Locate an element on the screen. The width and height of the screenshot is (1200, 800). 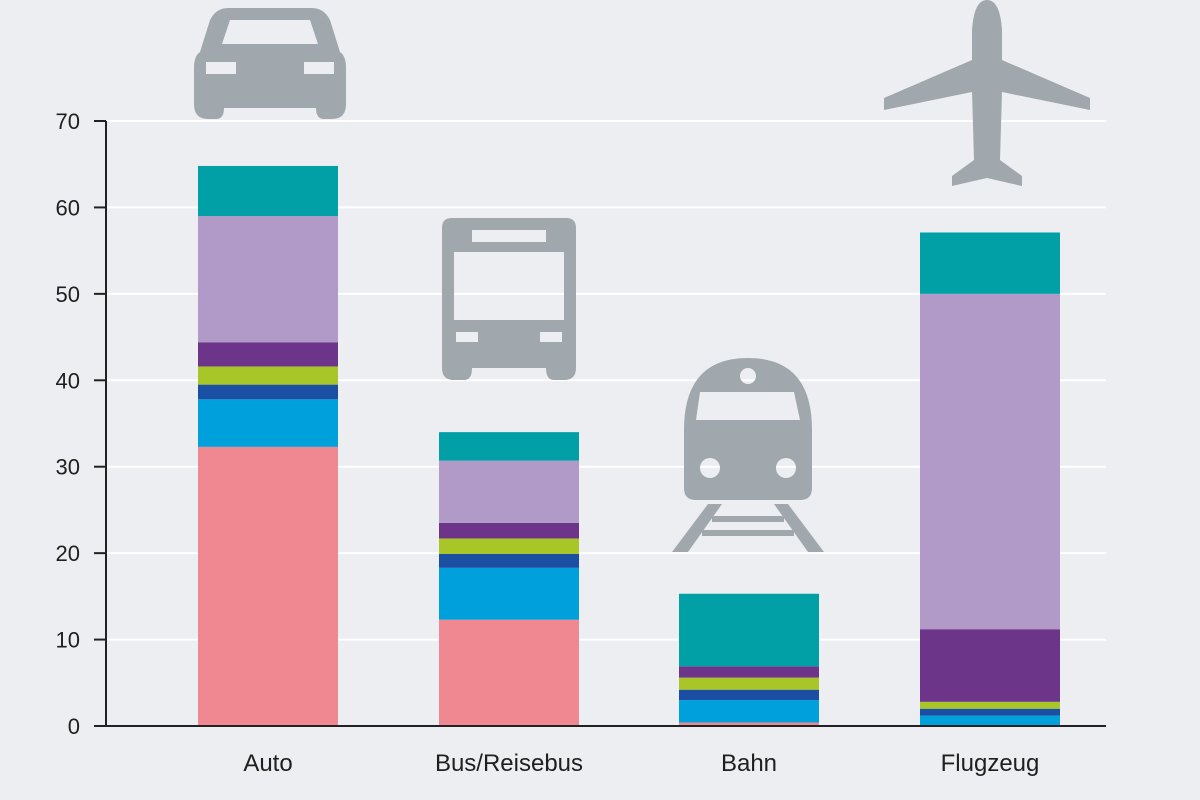
category-label: Auto is located at coordinates (267, 763).